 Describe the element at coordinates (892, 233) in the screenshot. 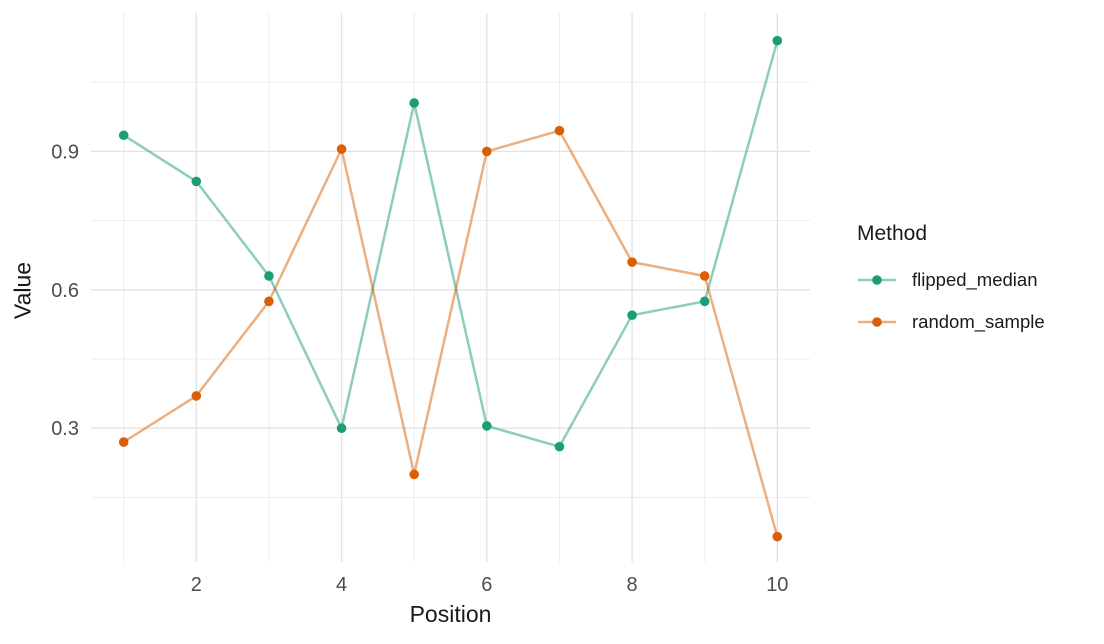

I see `legend-title: Method` at that location.